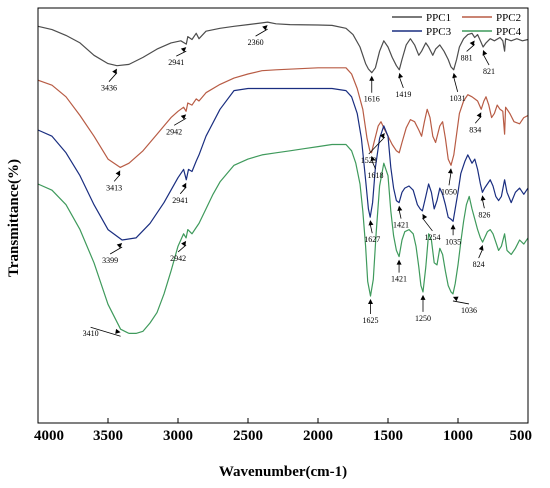  I want to click on peak-annotation: 1254, so click(431, 227).